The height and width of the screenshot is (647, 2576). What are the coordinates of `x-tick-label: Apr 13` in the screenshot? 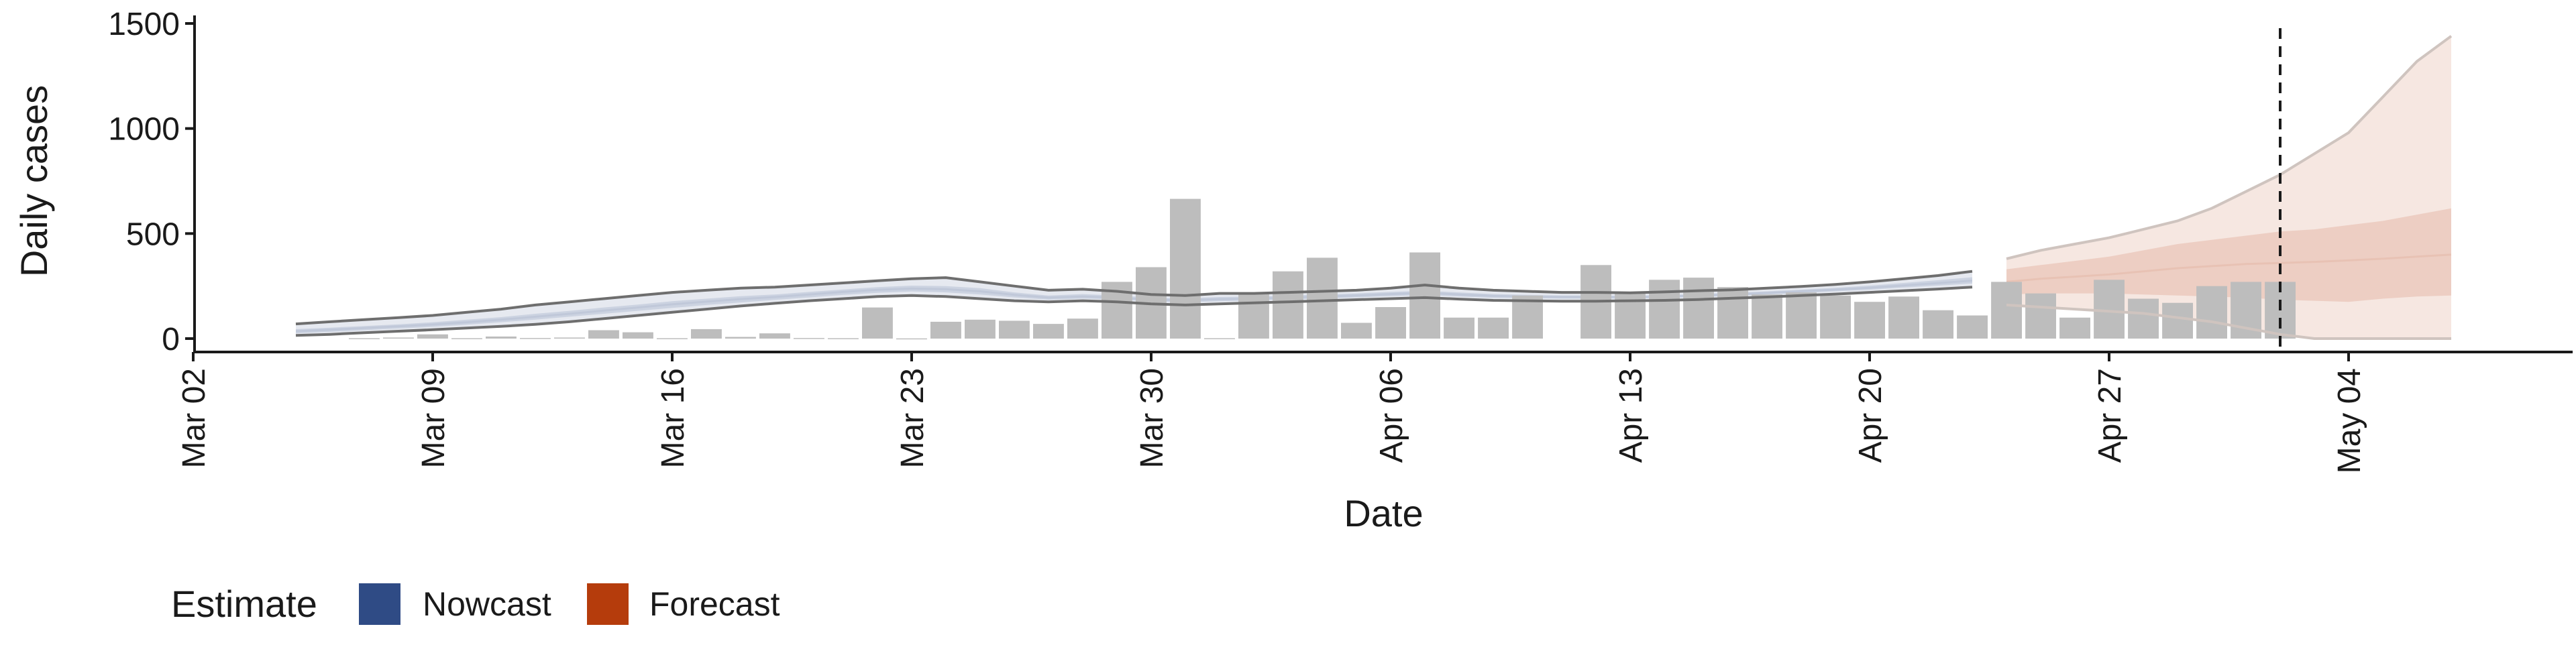 It's located at (1631, 415).